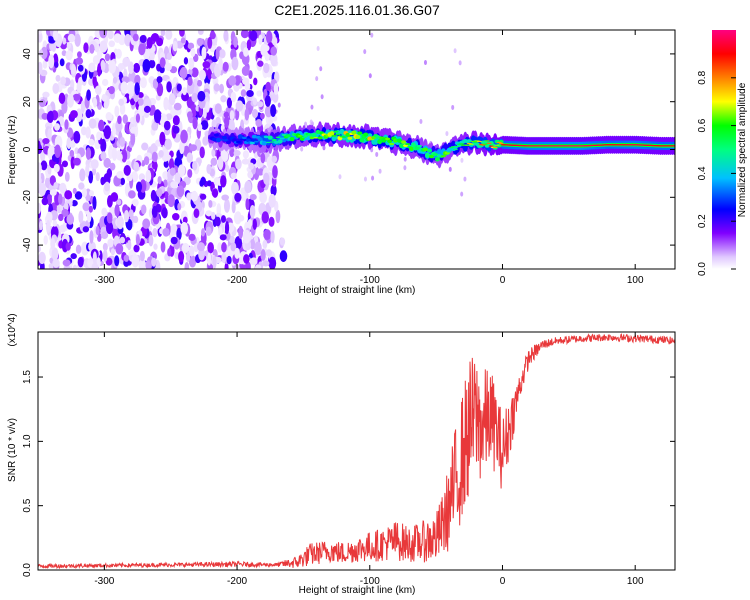  What do you see at coordinates (742, 149) in the screenshot?
I see `colorbar-label: Normalized spectral amplitude` at bounding box center [742, 149].